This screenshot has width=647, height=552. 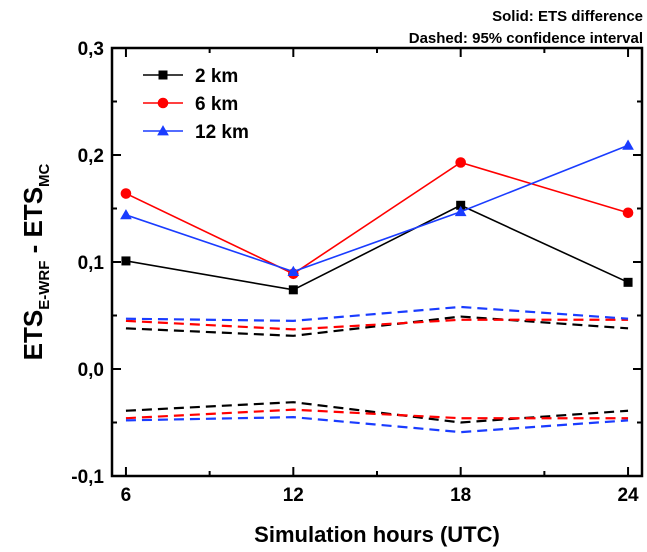 I want to click on y-axis-title: ETSE-WRF - ETSMC, so click(x=35, y=261).